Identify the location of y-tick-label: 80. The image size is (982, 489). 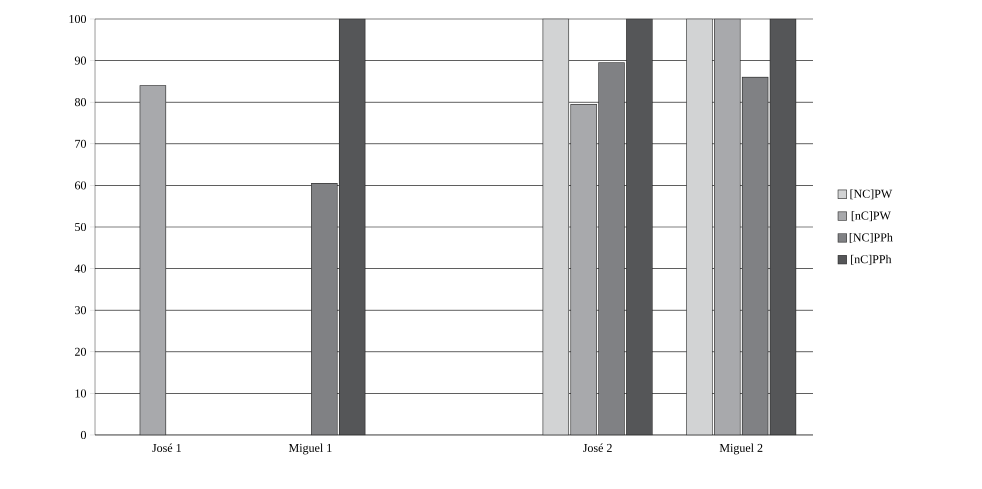
(80, 102).